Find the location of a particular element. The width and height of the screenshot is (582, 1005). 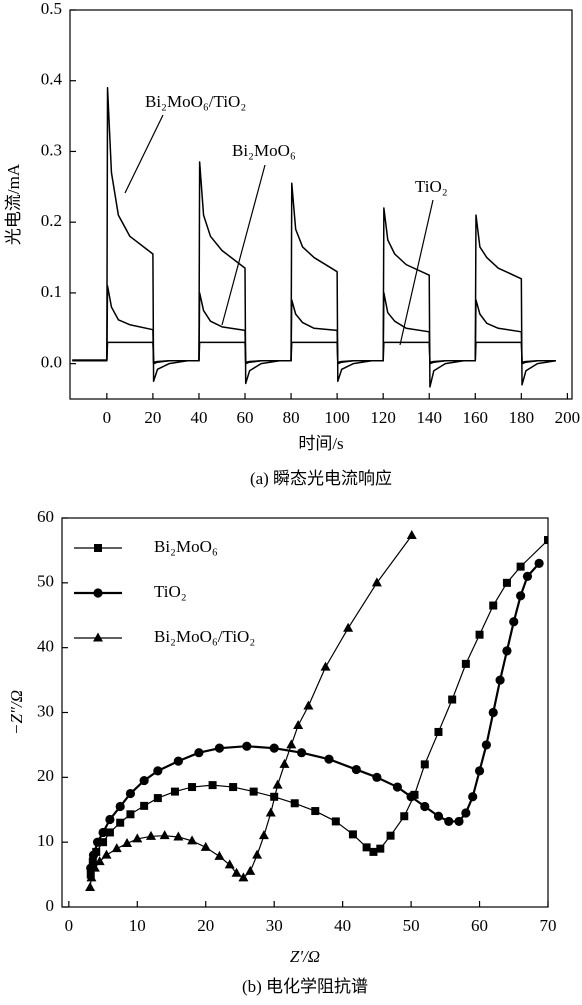

y-tick-label: 0.1 is located at coordinates (51, 291).